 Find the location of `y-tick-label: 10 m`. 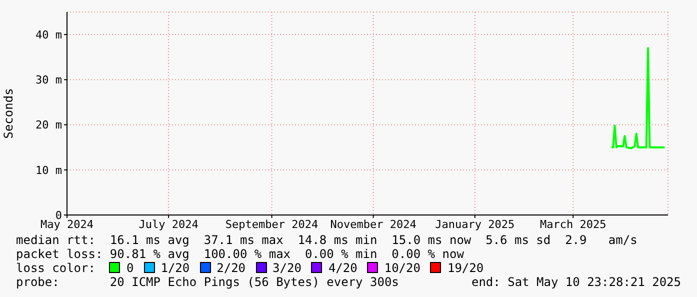

y-tick-label: 10 m is located at coordinates (49, 170).